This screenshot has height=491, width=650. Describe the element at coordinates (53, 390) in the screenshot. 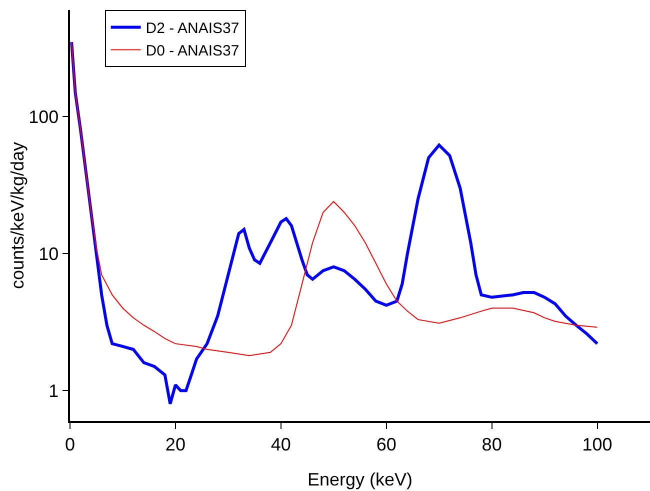

I see `y-tick-label: 1` at that location.